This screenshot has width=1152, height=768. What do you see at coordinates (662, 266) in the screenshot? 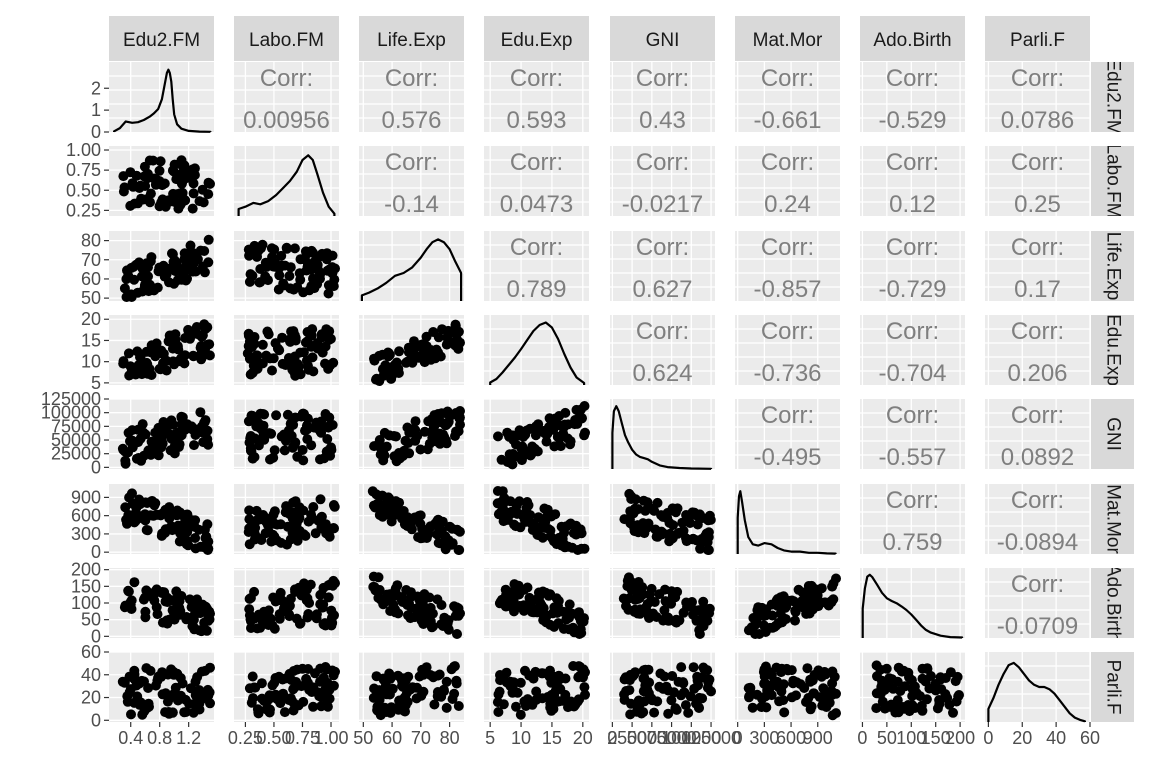
I see `panel-life-exp-gni-background` at bounding box center [662, 266].